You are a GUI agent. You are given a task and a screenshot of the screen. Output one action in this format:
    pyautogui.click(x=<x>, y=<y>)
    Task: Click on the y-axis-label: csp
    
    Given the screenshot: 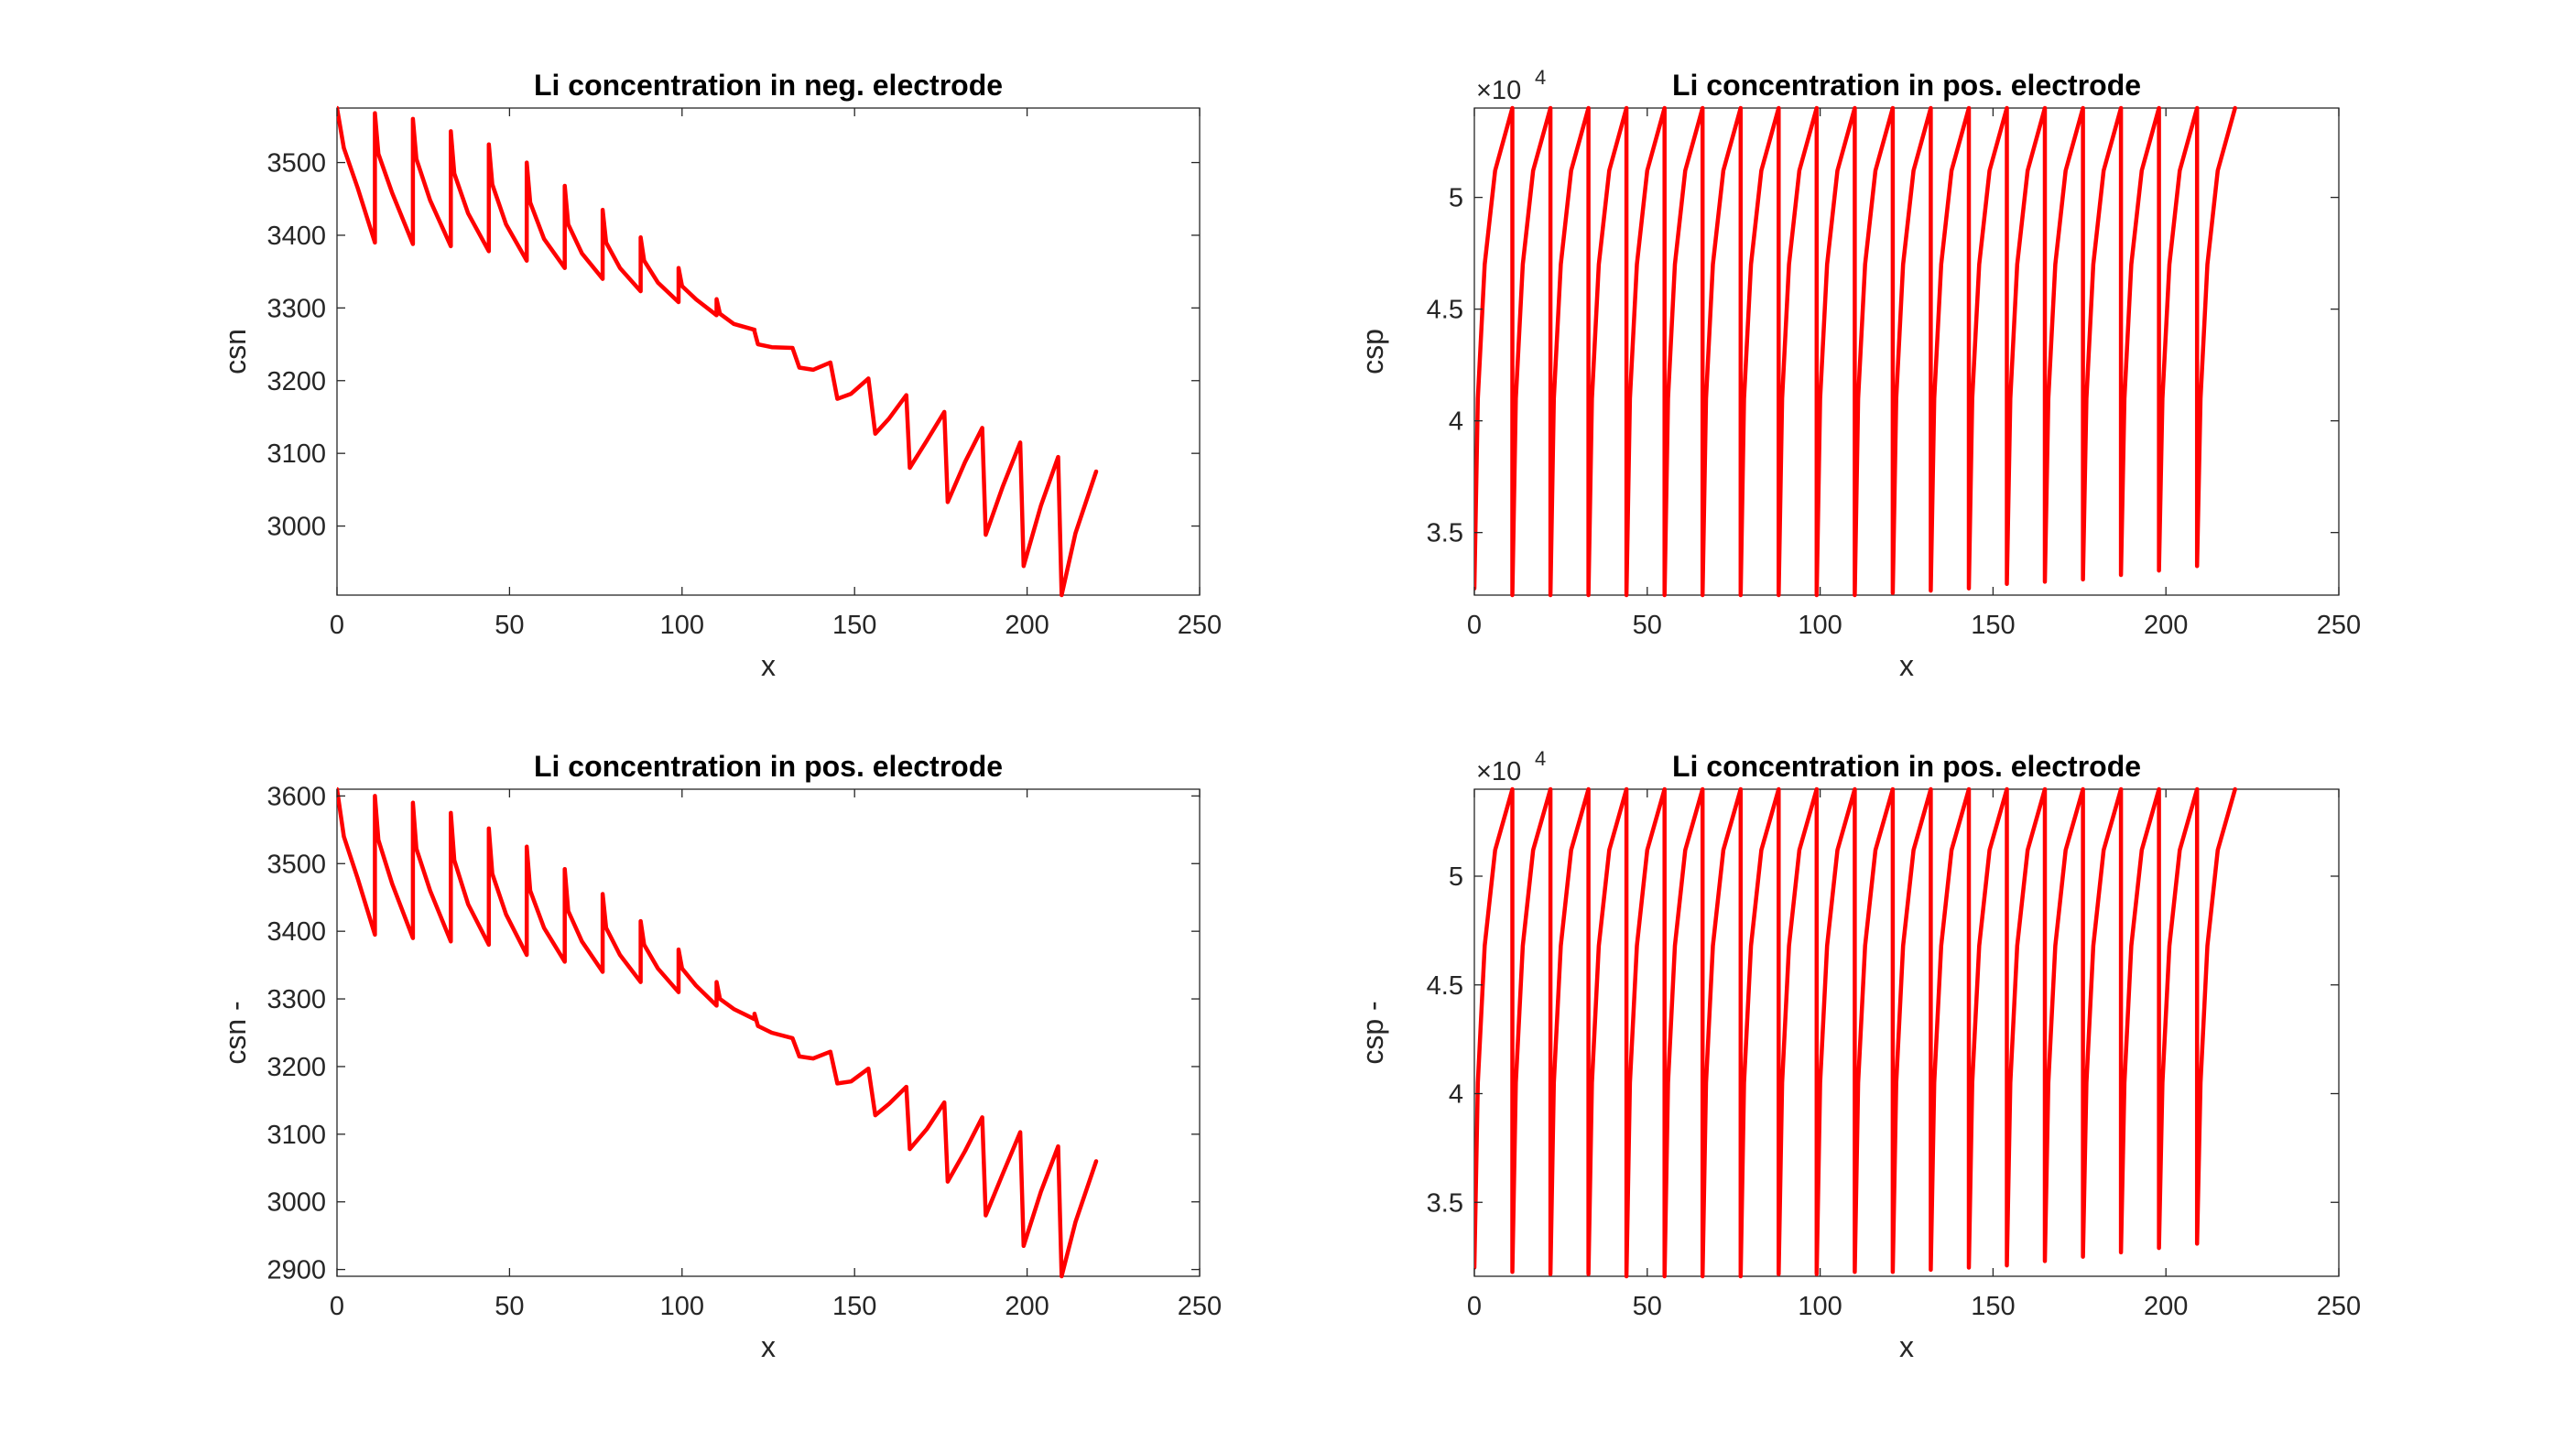 What is the action you would take?
    pyautogui.click(x=1372, y=351)
    